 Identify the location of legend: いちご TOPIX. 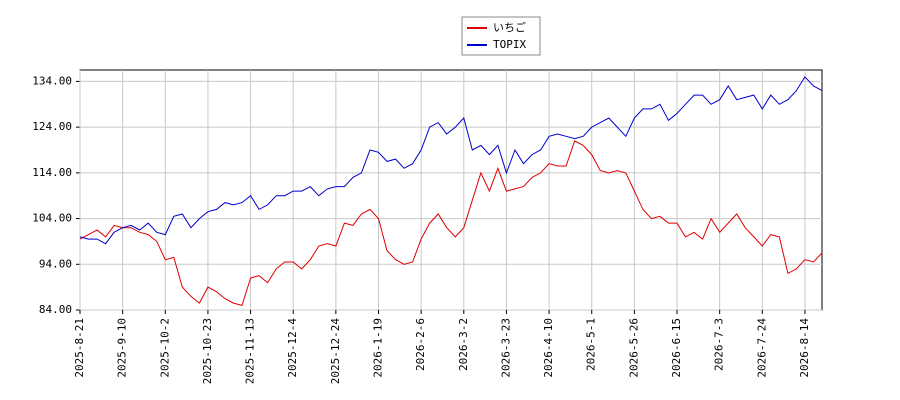
(501, 36).